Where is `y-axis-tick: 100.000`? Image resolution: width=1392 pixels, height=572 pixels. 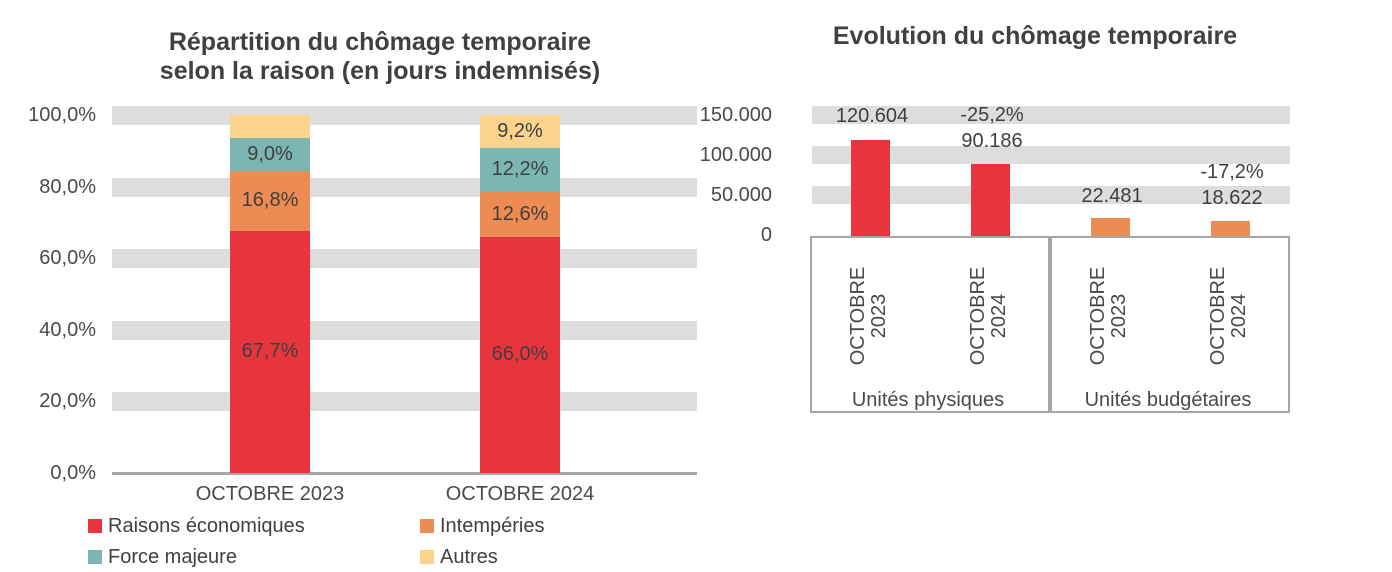
y-axis-tick: 100.000 is located at coordinates (735, 155).